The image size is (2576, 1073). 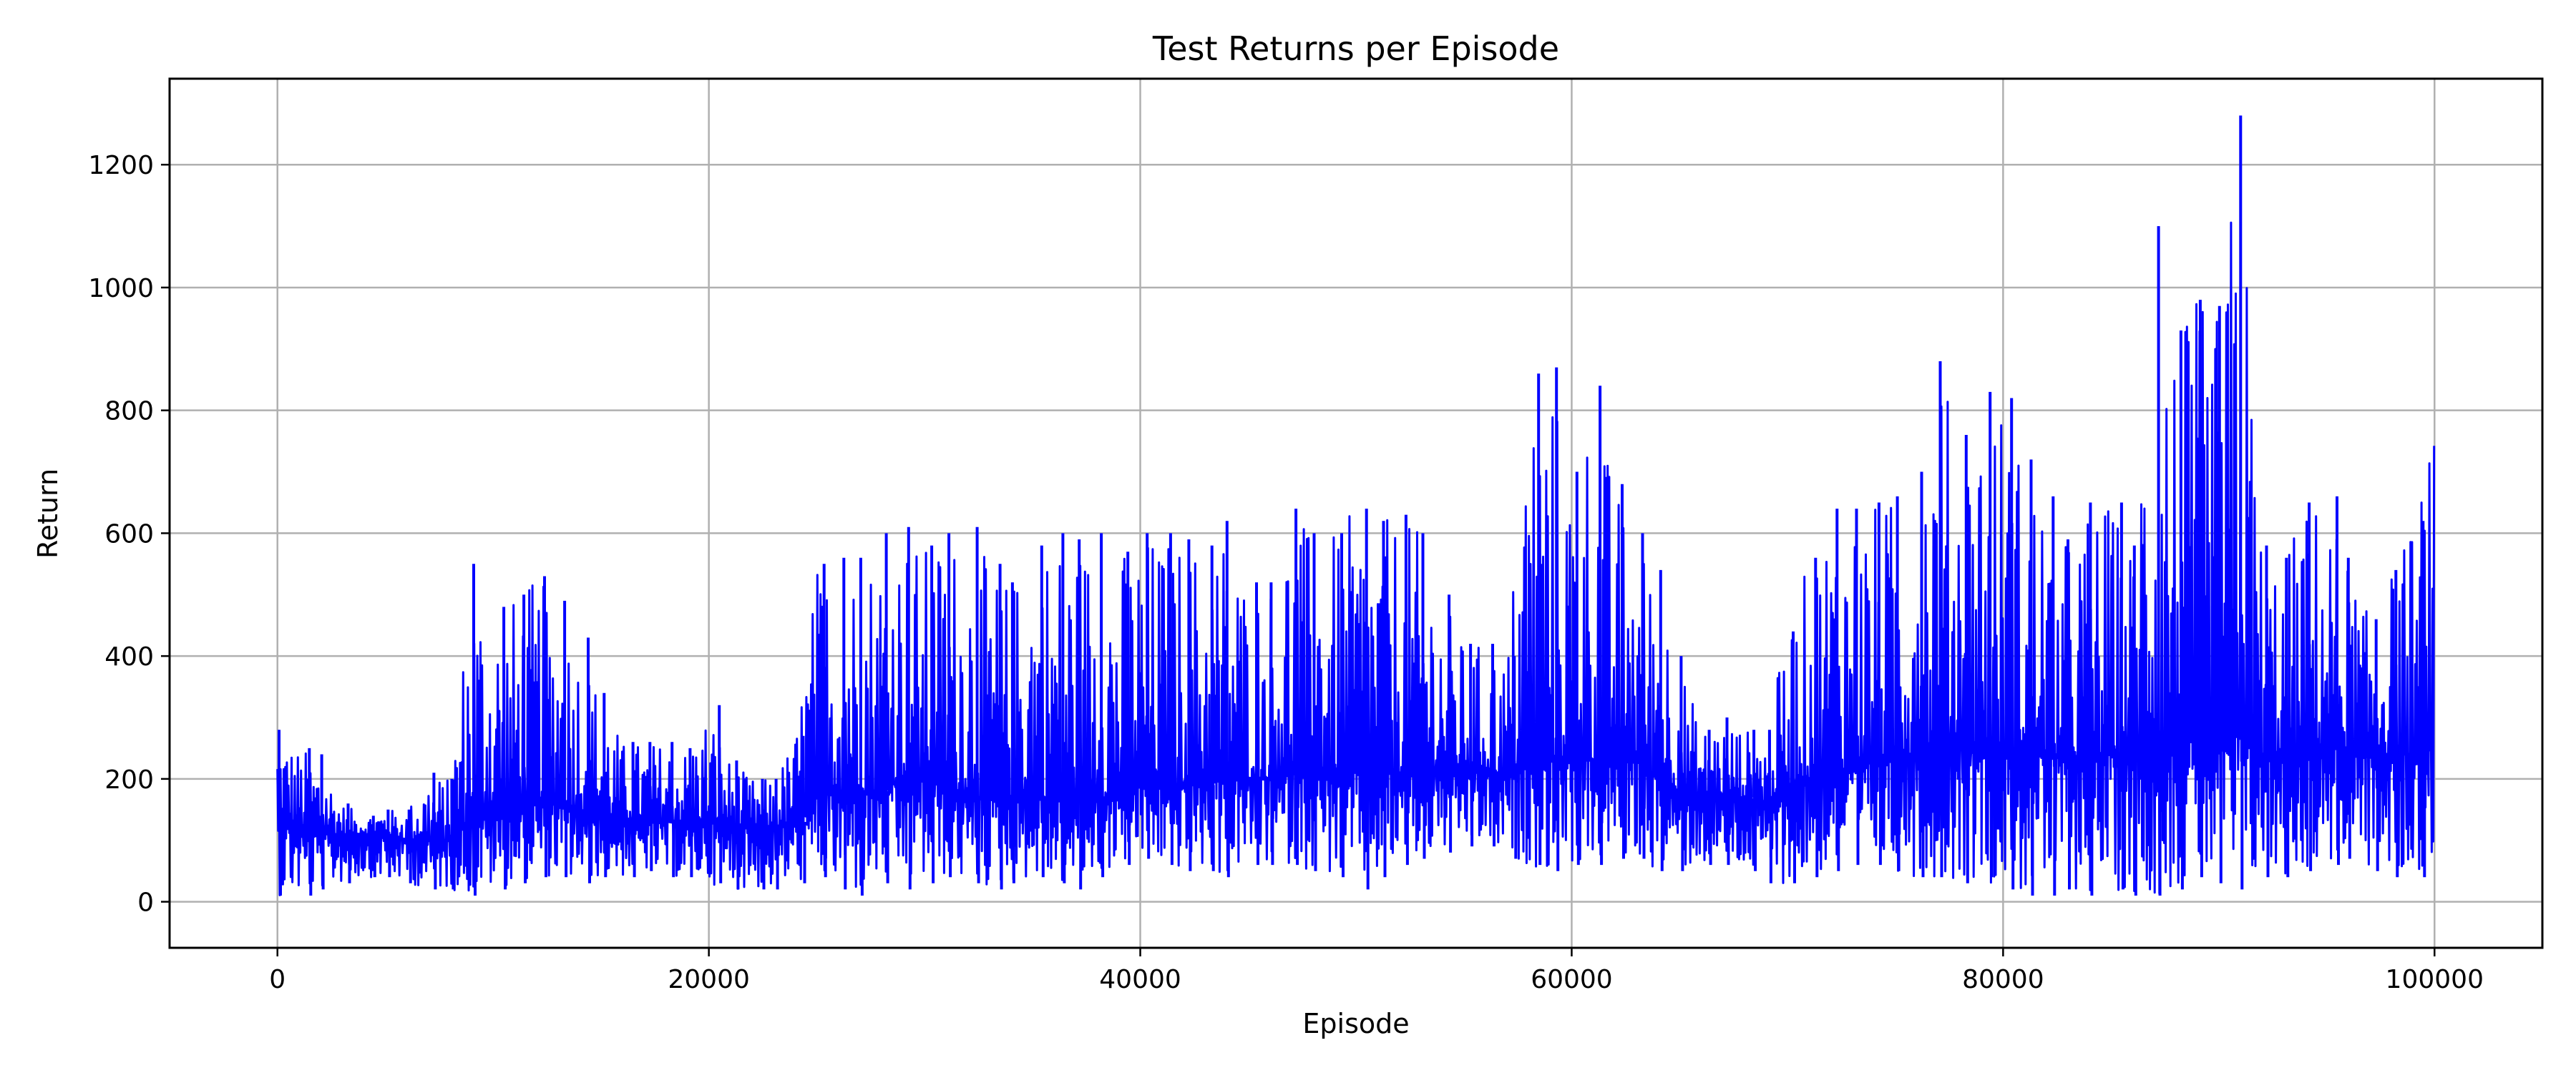 What do you see at coordinates (1355, 1024) in the screenshot?
I see `x-axis-label: Episode` at bounding box center [1355, 1024].